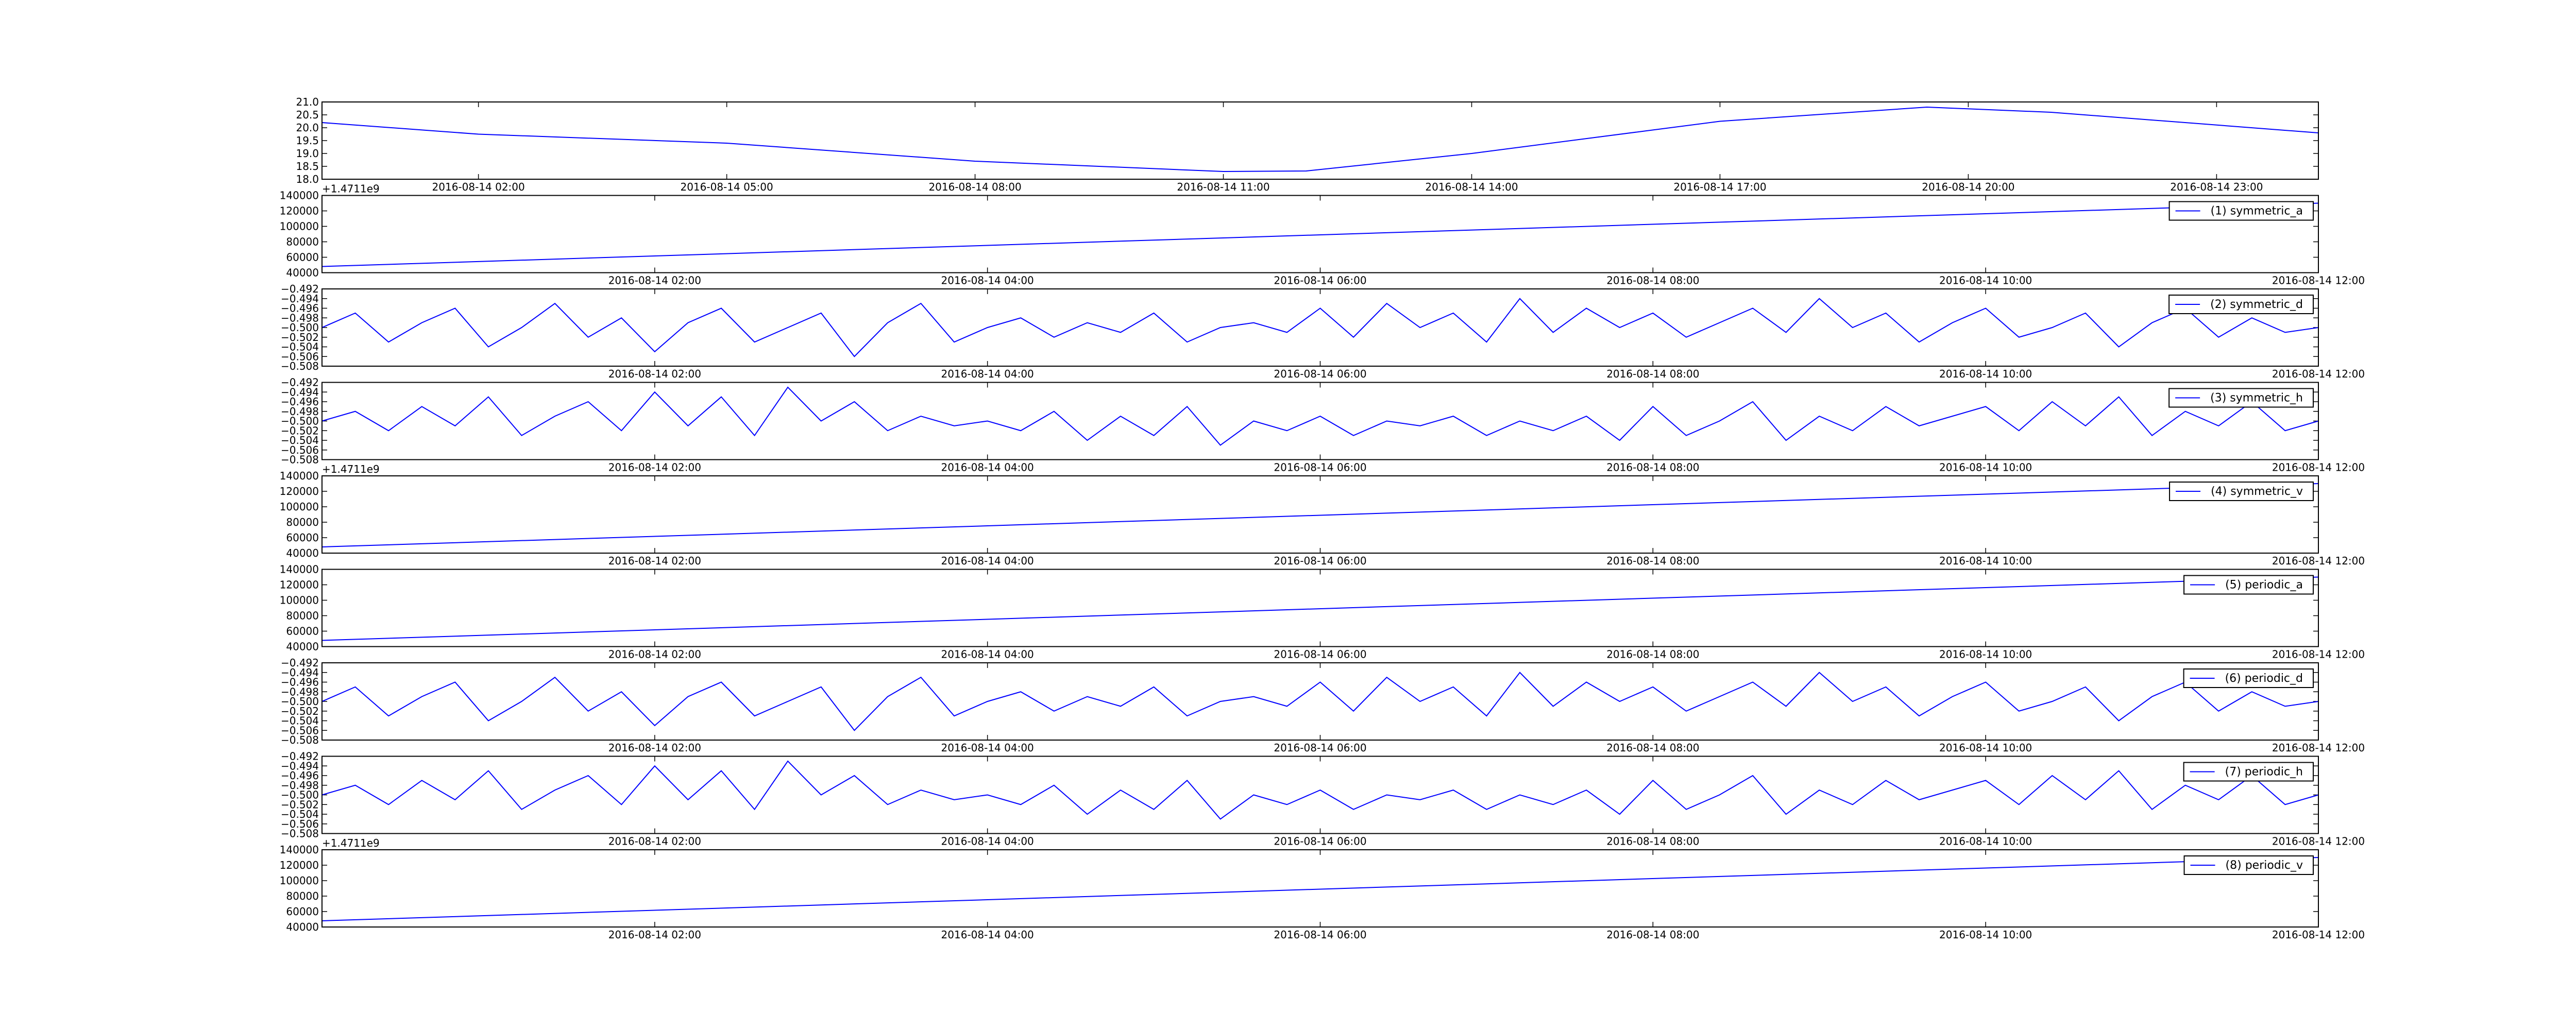 This screenshot has width=2576, height=1030. I want to click on legend: (2) symmetric_d, so click(2241, 304).